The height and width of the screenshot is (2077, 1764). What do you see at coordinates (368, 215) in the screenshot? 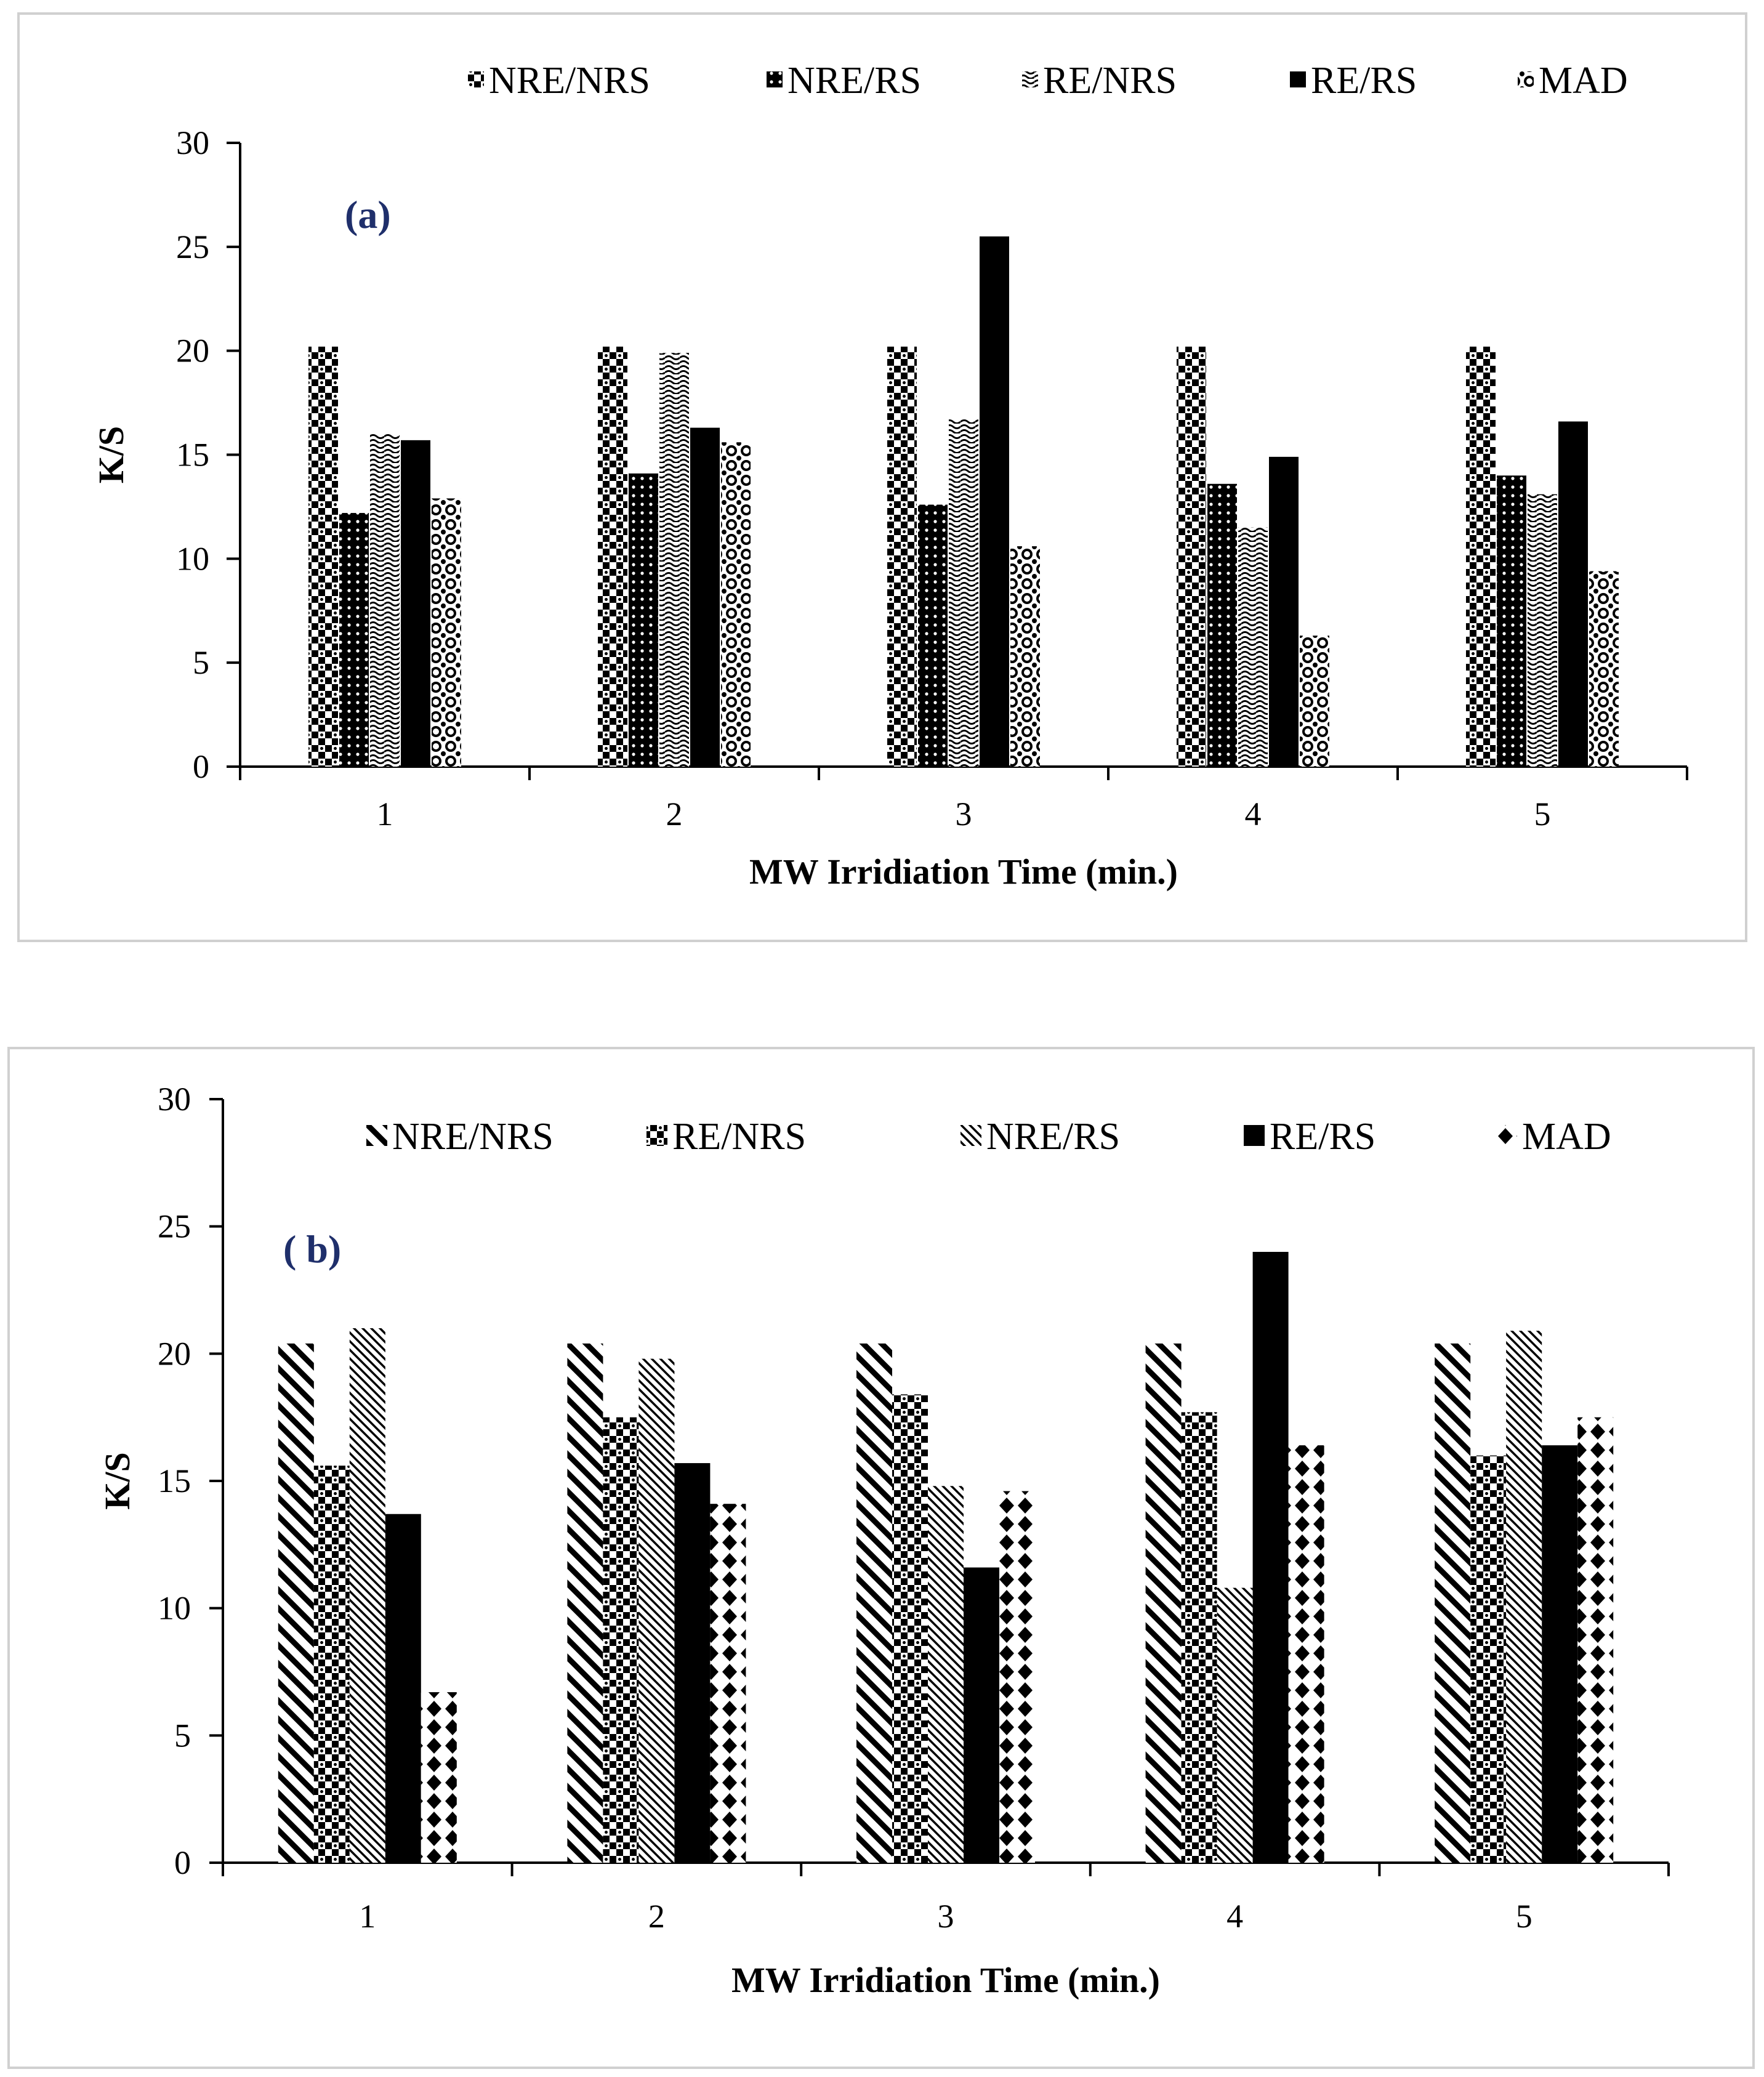
I see `panel-label: (a)` at bounding box center [368, 215].